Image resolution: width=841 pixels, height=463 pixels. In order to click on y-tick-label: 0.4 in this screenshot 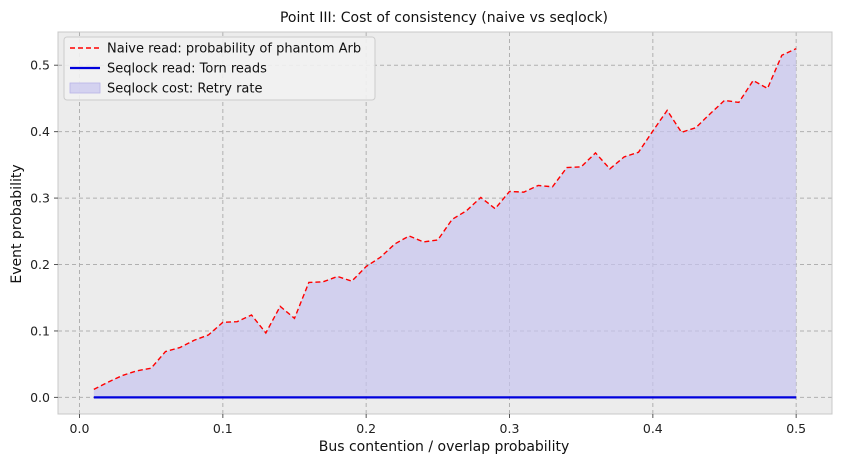, I will do `click(40, 131)`.